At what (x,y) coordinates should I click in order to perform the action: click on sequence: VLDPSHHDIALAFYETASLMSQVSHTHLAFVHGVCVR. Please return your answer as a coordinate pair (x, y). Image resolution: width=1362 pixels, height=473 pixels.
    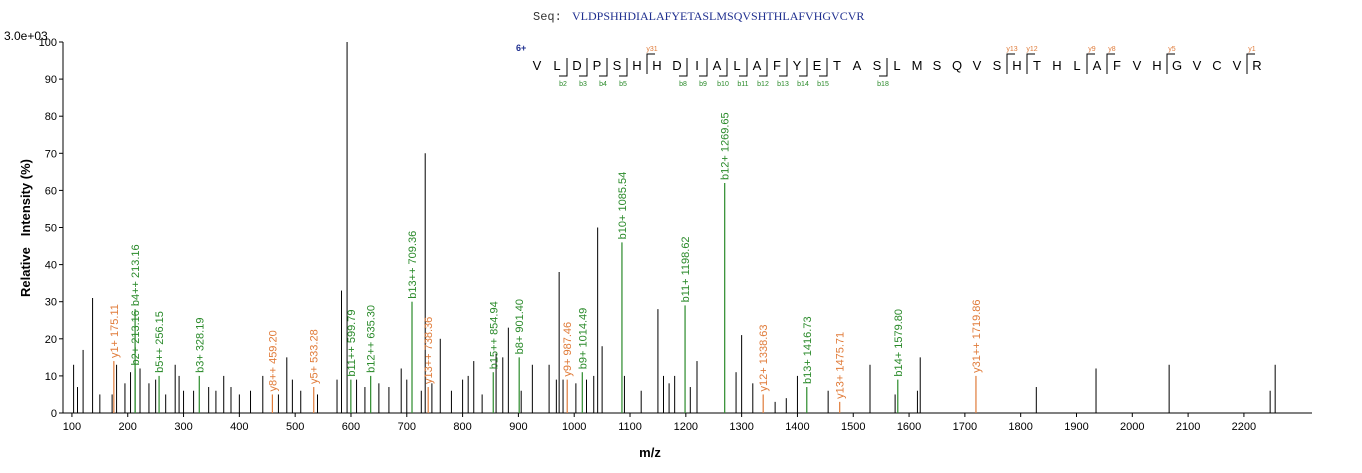
    Looking at the image, I should click on (718, 16).